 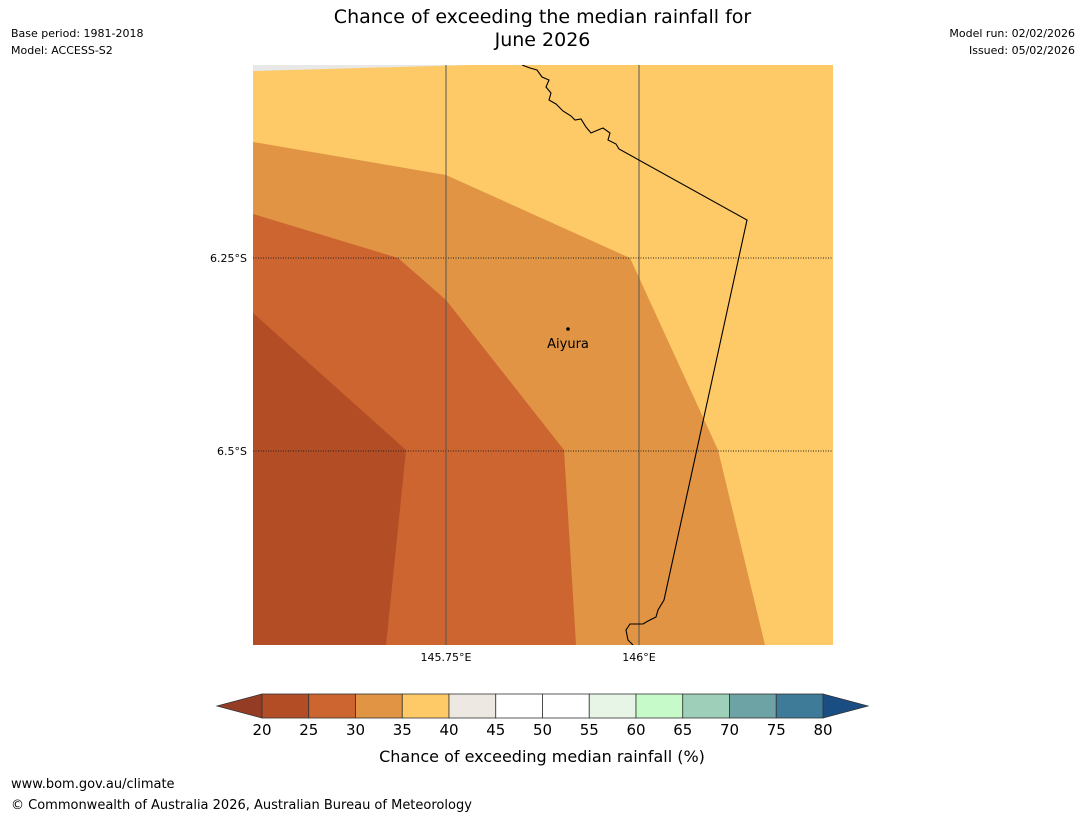 What do you see at coordinates (93, 784) in the screenshot?
I see `footer-url: www.bom.gov.au/climate` at bounding box center [93, 784].